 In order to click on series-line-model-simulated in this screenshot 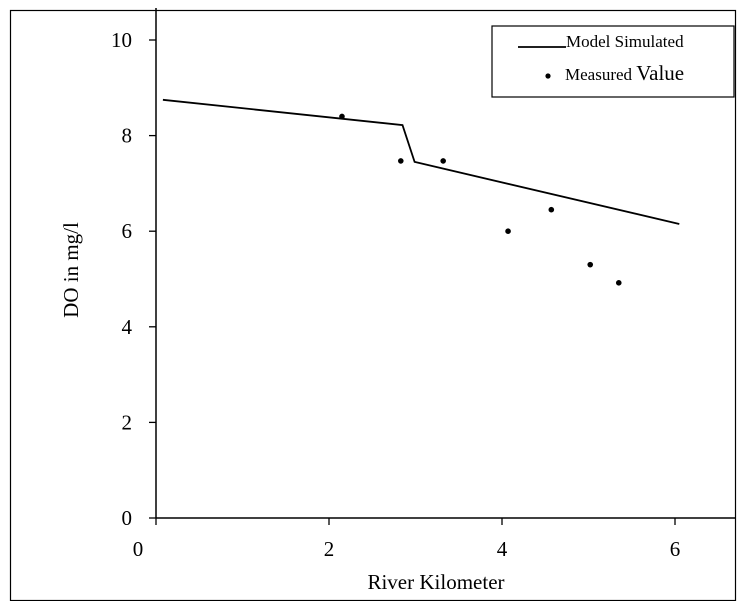, I will do `click(421, 161)`.